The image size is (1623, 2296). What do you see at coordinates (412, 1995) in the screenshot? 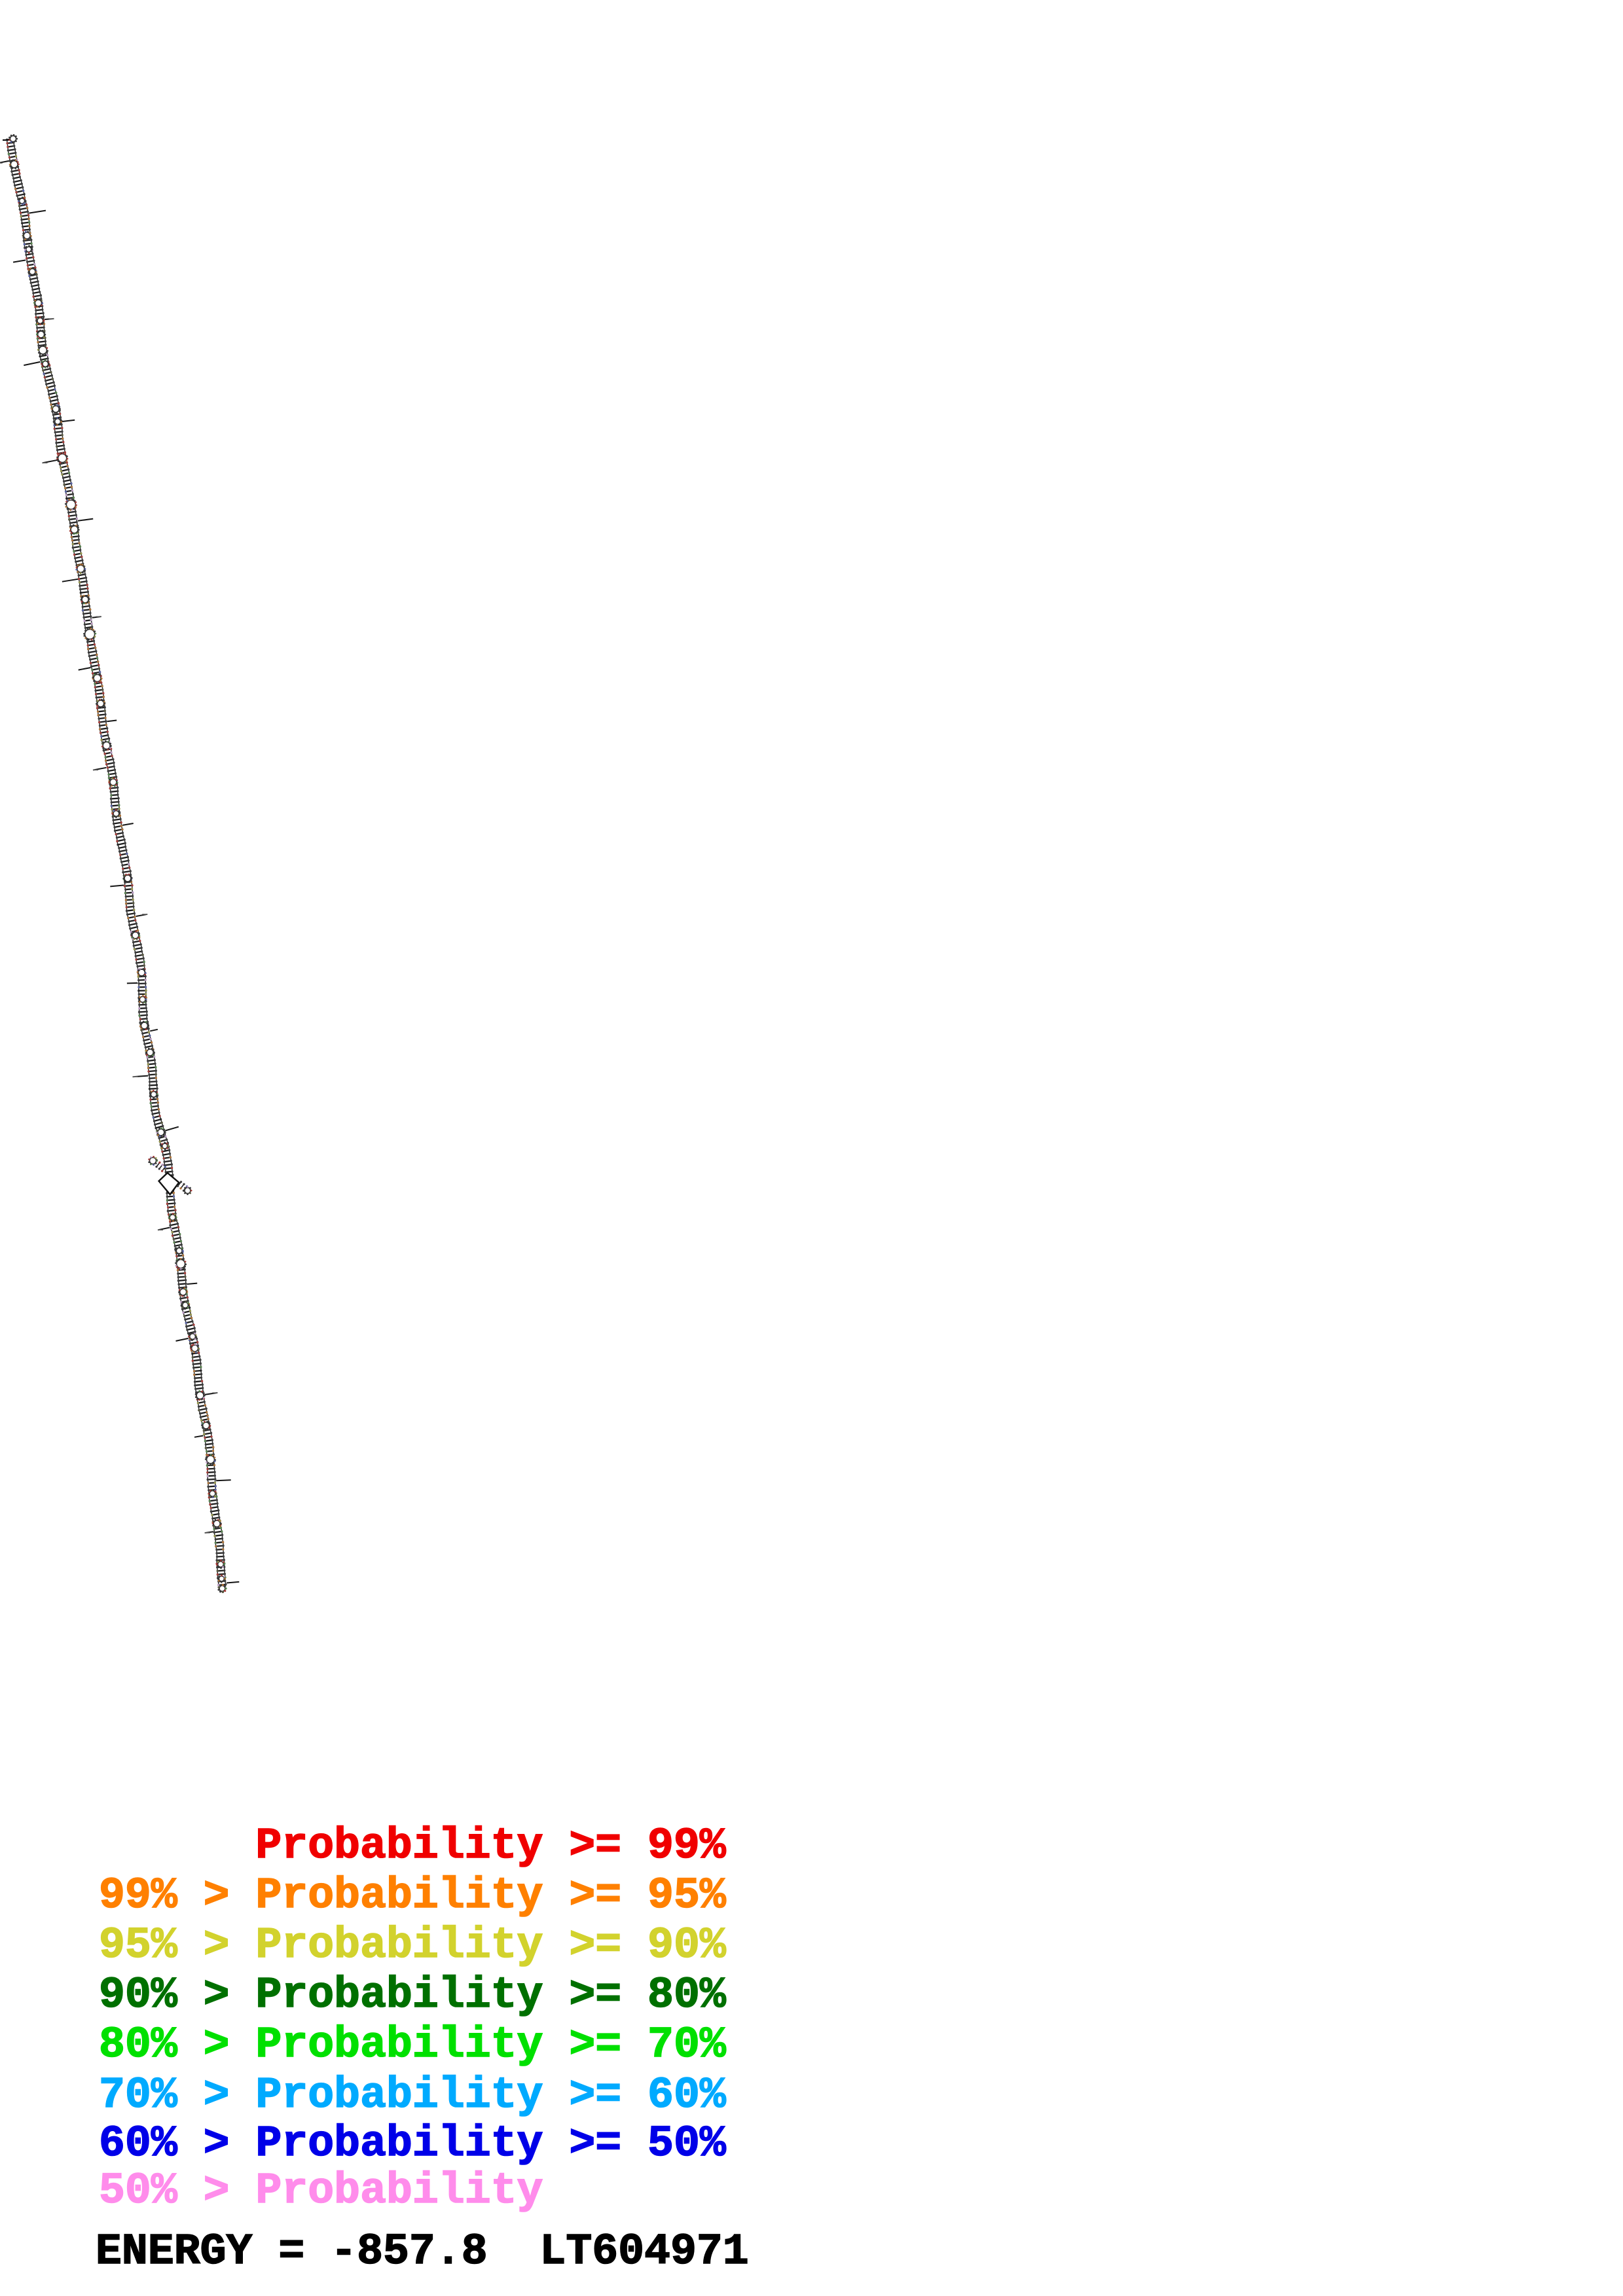
I see `svg-text: 90% > Probability >= 80%` at bounding box center [412, 1995].